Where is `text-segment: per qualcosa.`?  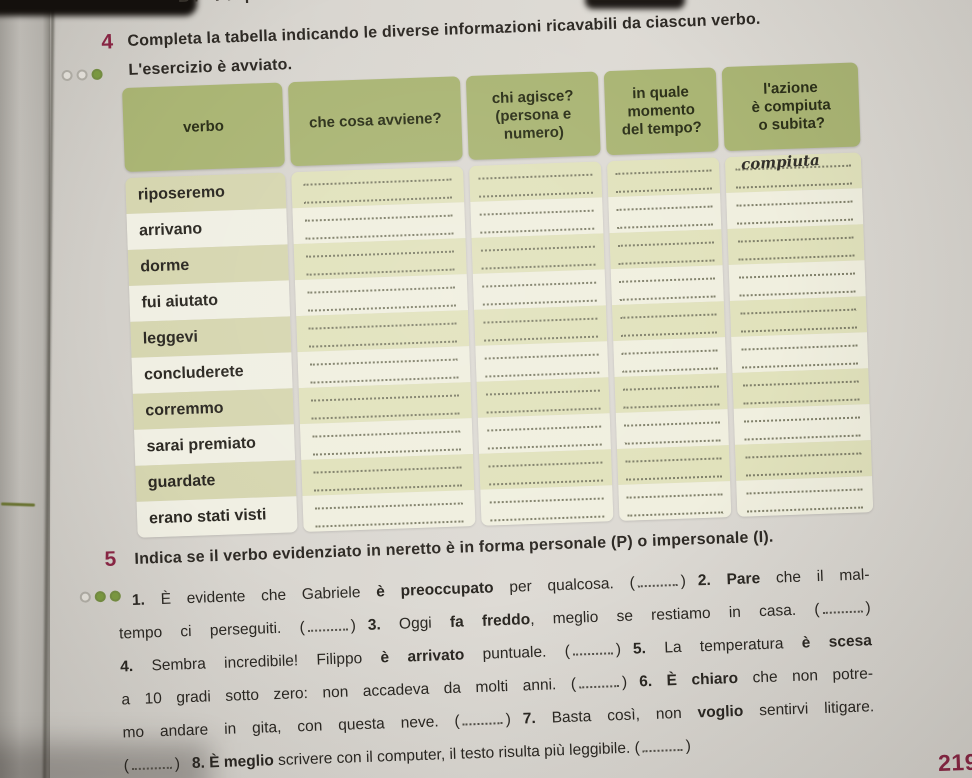 text-segment: per qualcosa. is located at coordinates (561, 585).